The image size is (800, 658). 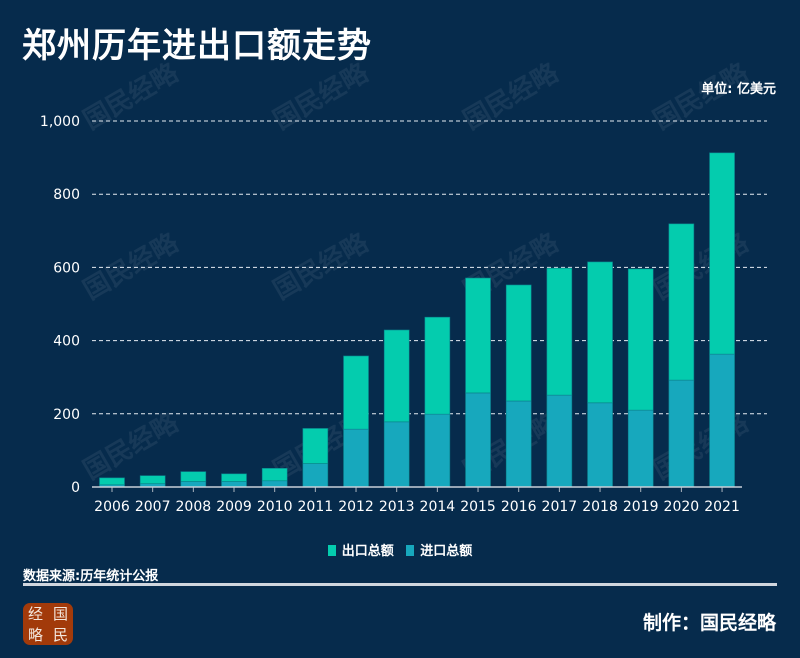 What do you see at coordinates (738, 89) in the screenshot?
I see `unit-label: 单位: 亿美元` at bounding box center [738, 89].